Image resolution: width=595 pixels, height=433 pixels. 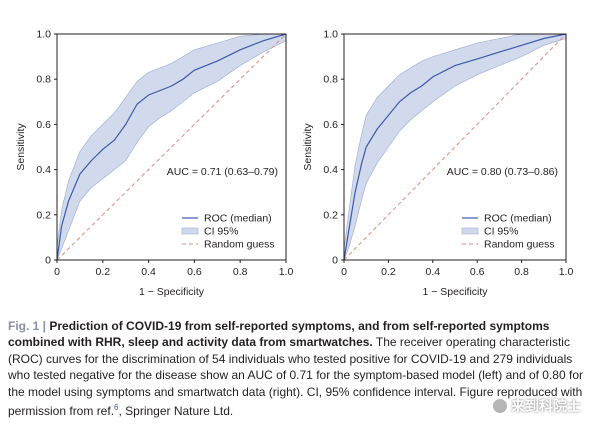 What do you see at coordinates (116, 408) in the screenshot?
I see `caption-ref-number: 6` at bounding box center [116, 408].